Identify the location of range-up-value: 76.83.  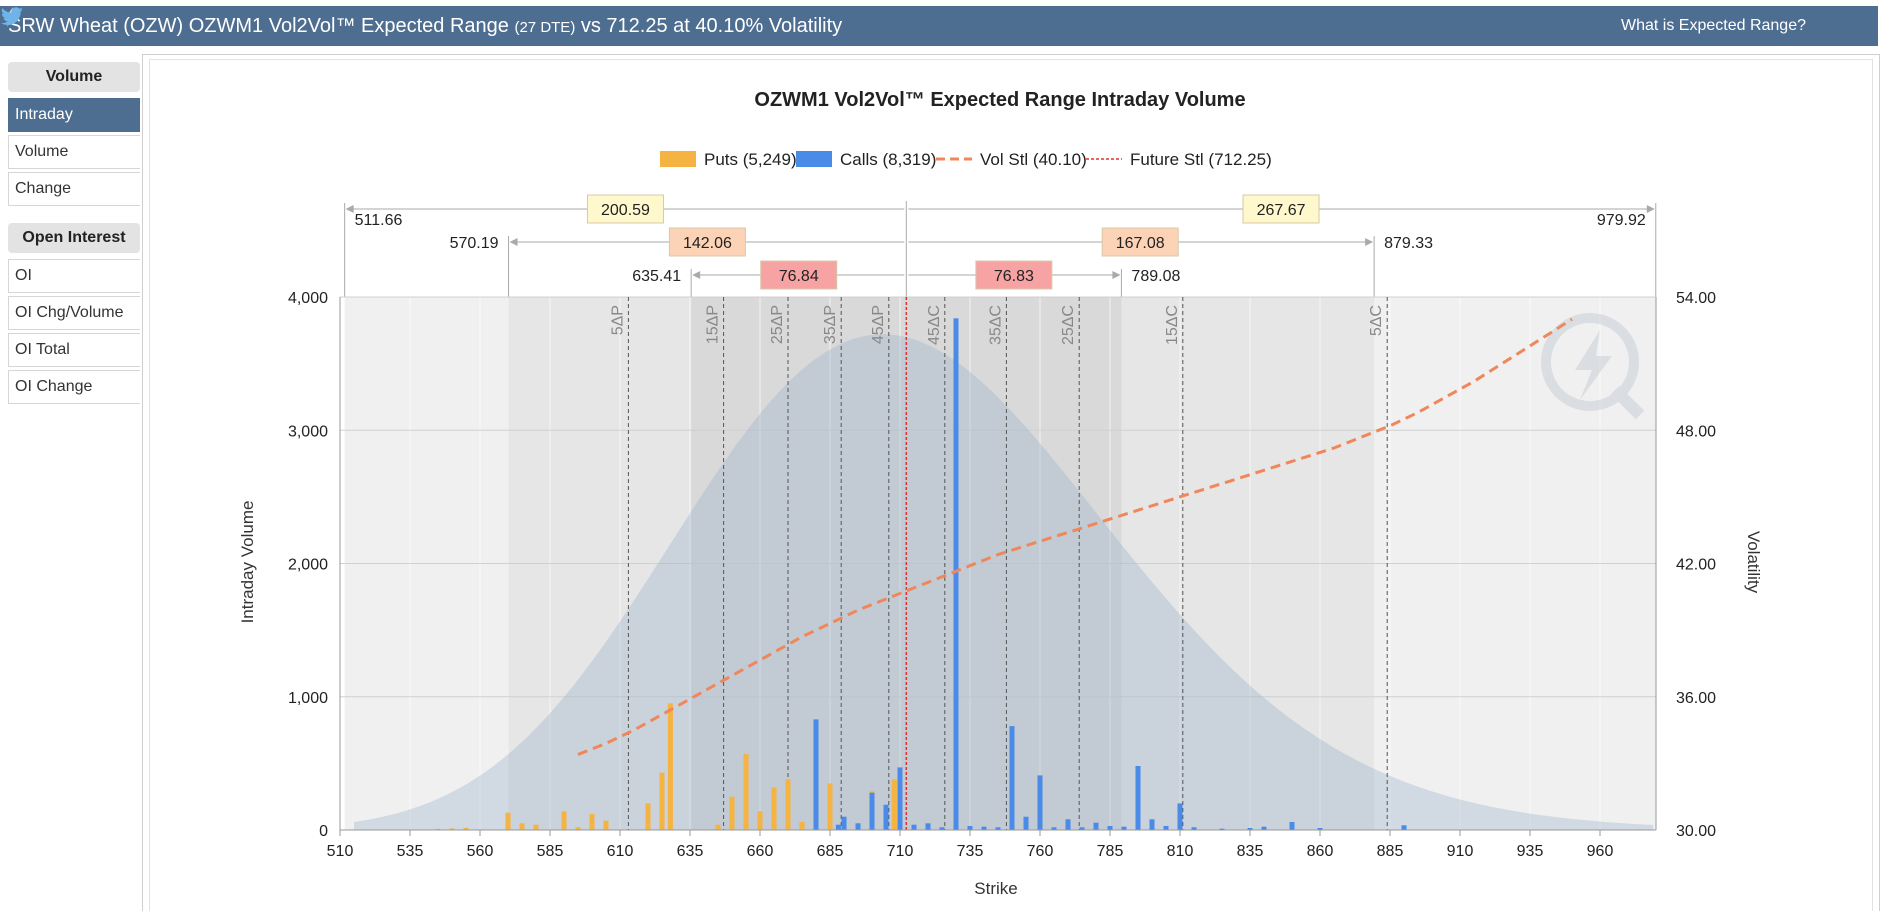
(1014, 276).